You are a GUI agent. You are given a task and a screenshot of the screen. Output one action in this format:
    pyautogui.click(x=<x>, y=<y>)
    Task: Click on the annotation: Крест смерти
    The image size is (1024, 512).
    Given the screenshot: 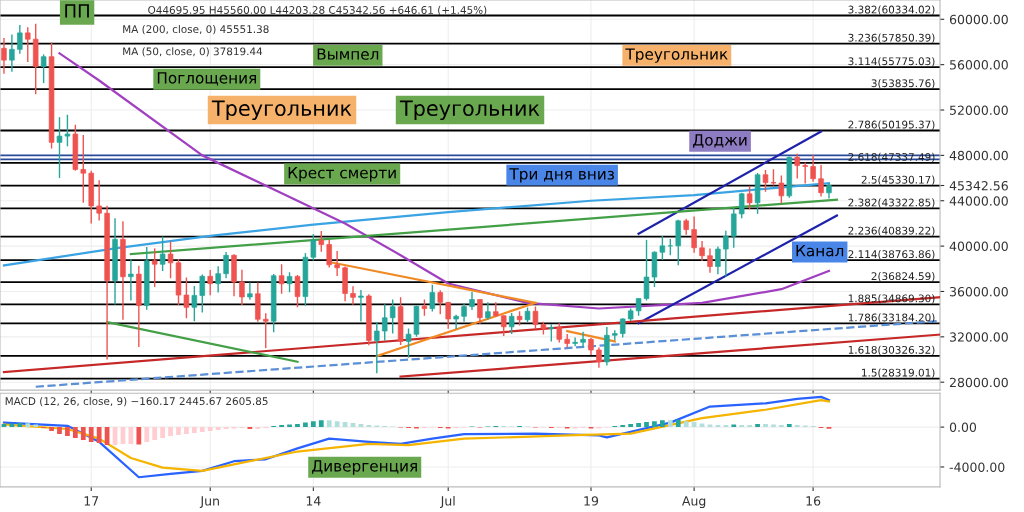 What is the action you would take?
    pyautogui.click(x=342, y=174)
    